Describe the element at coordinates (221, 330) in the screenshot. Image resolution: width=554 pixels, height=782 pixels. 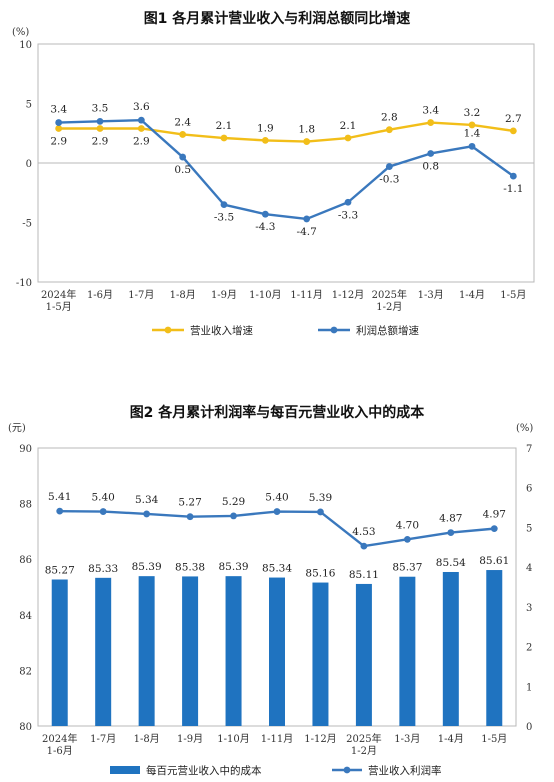
I see `chart-1-legend-label-revenue: 营业收入增速` at that location.